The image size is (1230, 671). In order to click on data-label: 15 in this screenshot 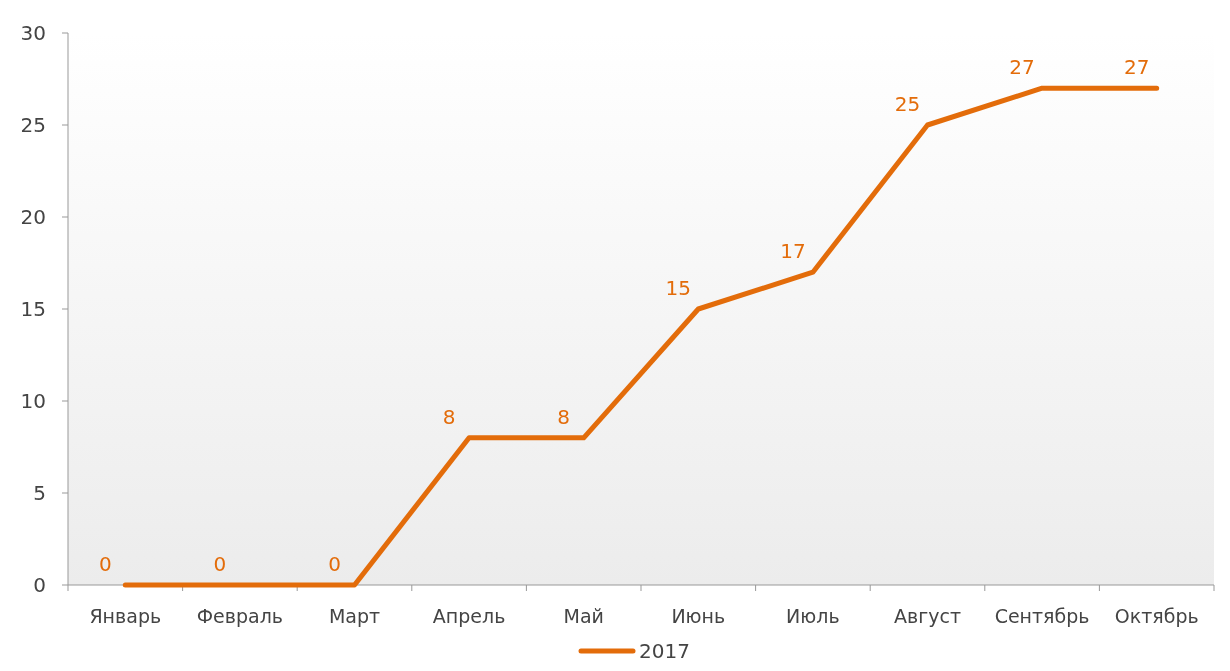, I will do `click(678, 288)`.